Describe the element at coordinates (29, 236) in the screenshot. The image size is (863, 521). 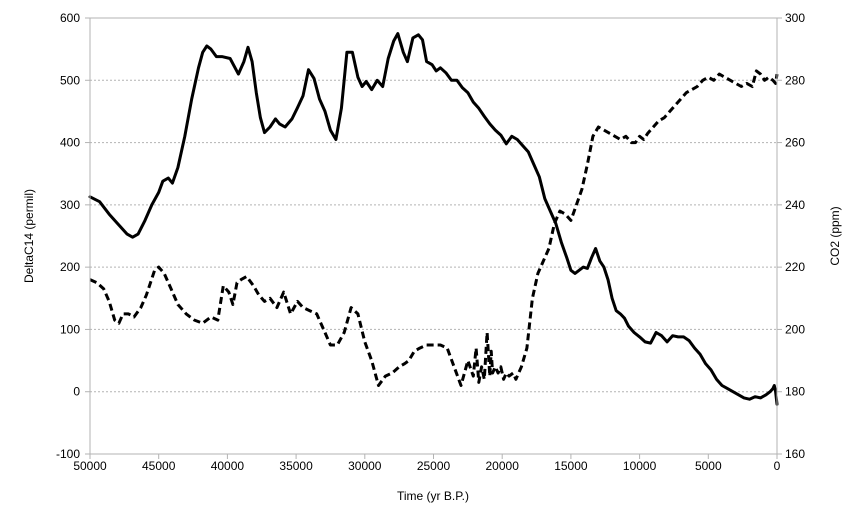
I see `left-axis-title: DeltaC14 (permil)` at that location.